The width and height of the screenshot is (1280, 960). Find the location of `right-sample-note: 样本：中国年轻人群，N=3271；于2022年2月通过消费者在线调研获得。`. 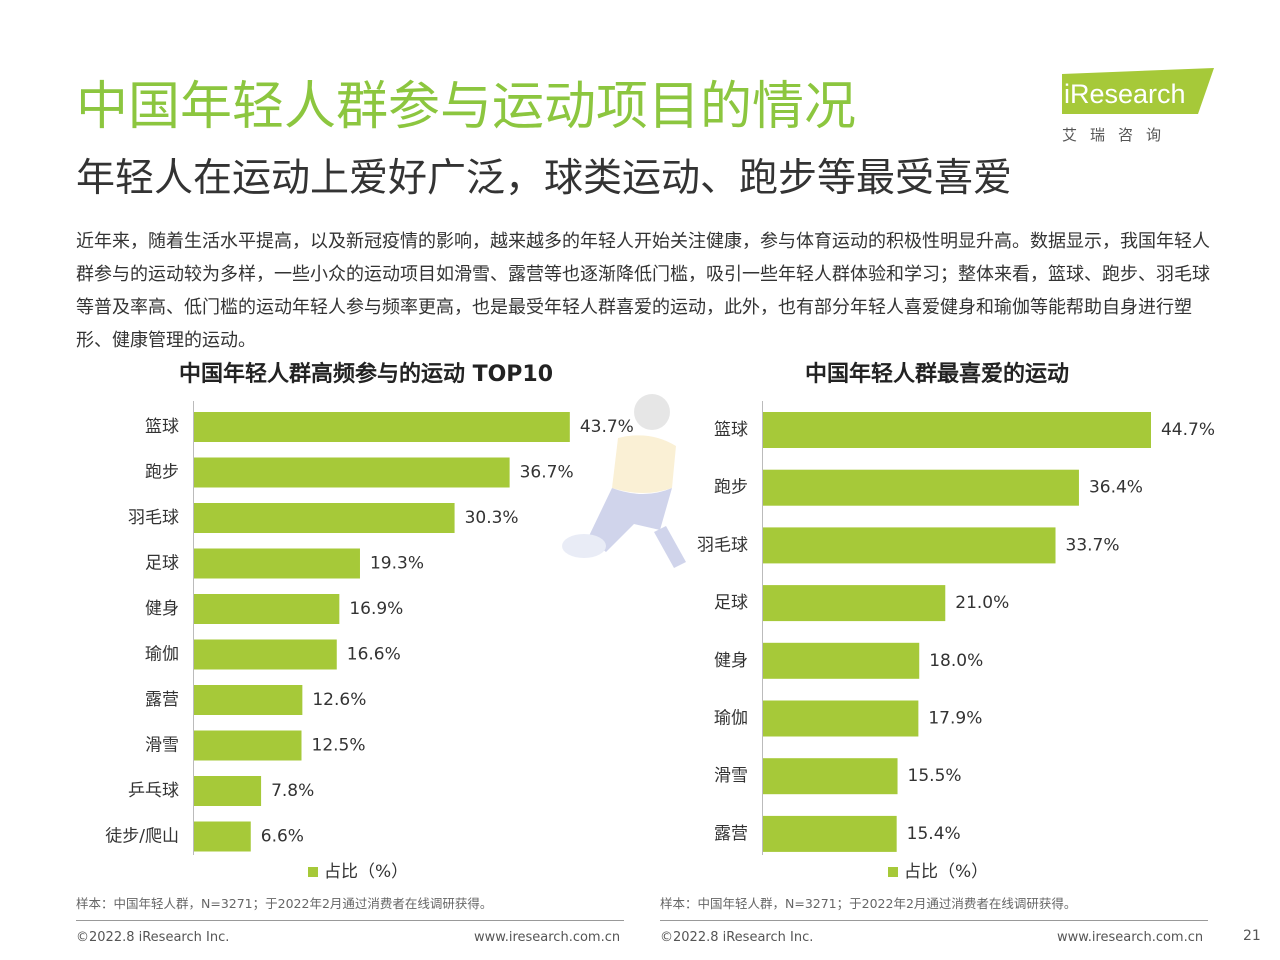

right-sample-note: 样本：中国年轻人群，N=3271；于2022年2月通过消费者在线调研获得。 is located at coordinates (868, 903).